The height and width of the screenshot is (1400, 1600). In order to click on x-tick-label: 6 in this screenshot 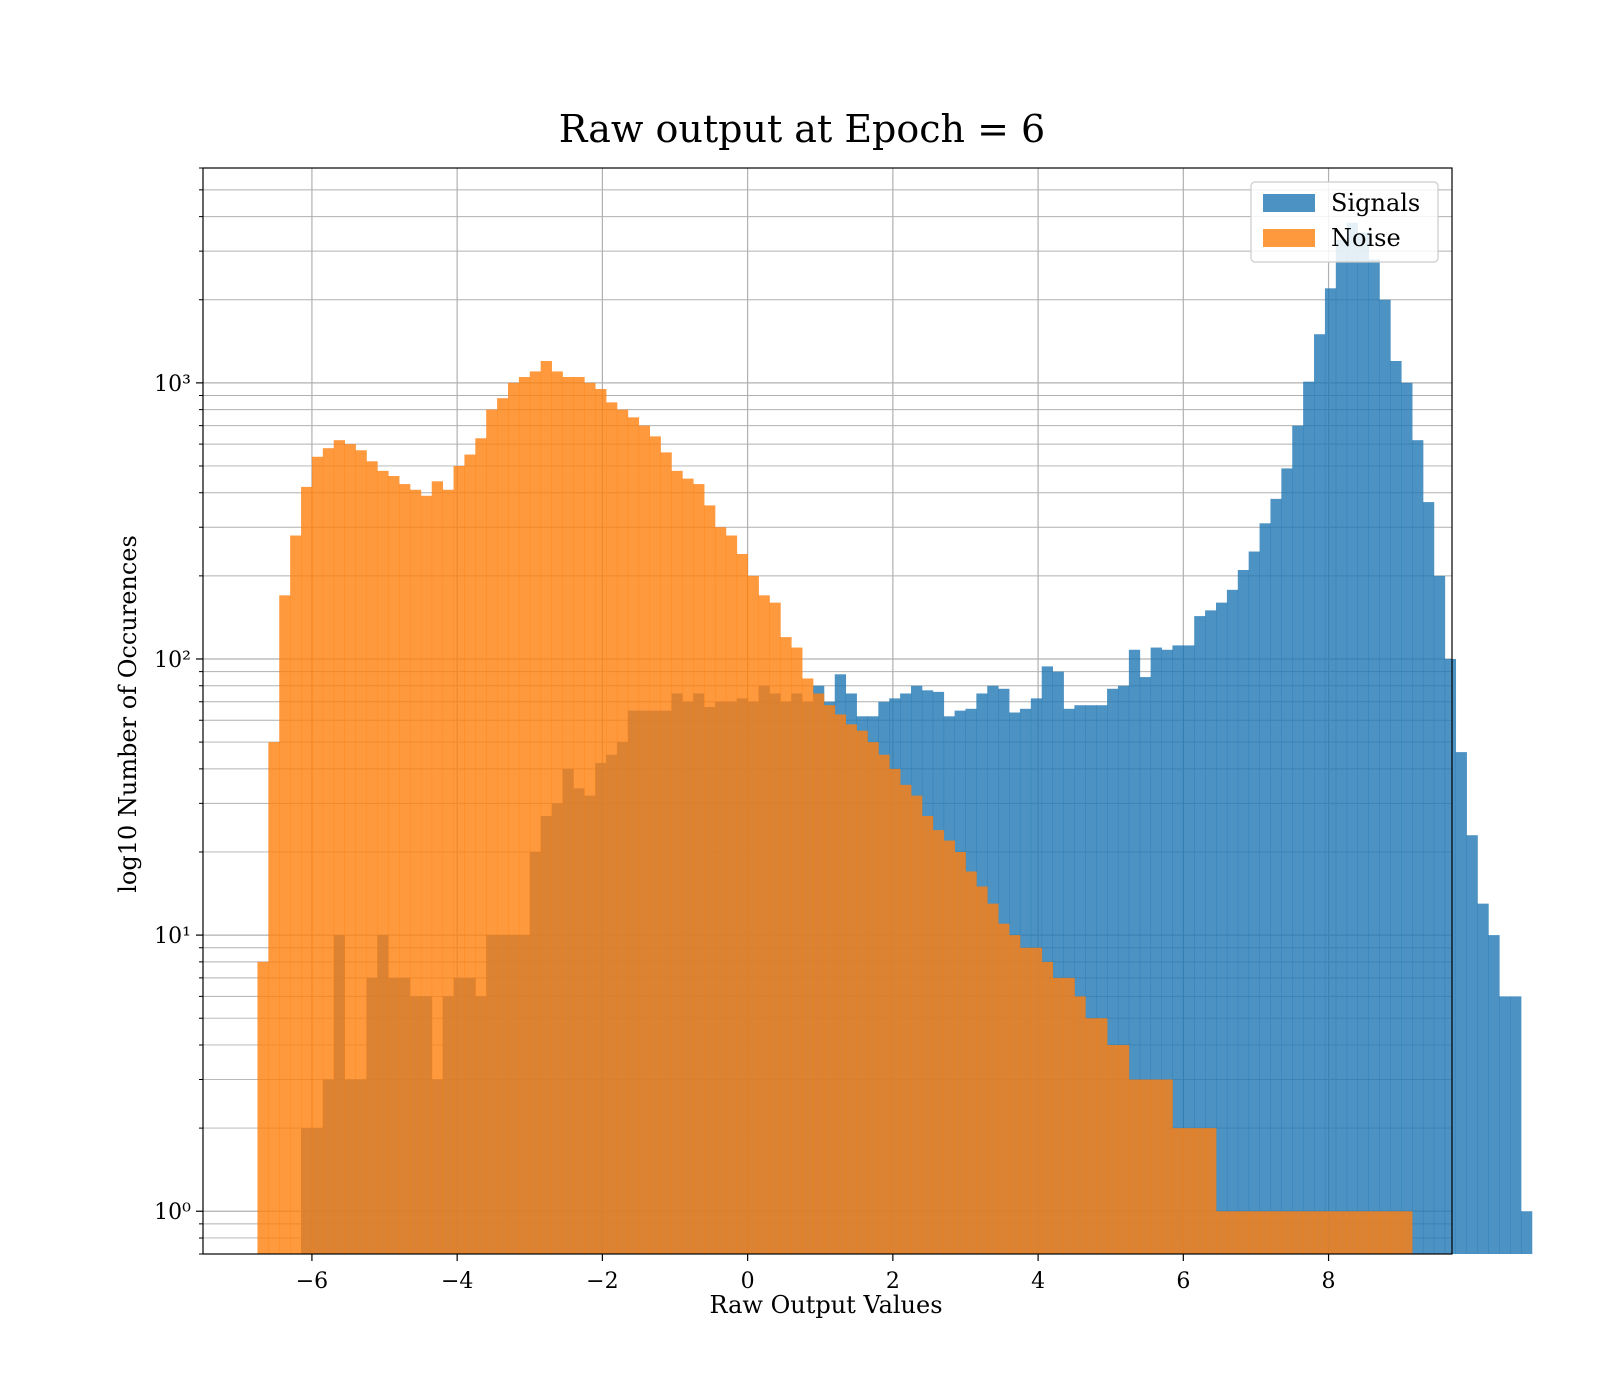, I will do `click(1183, 1281)`.